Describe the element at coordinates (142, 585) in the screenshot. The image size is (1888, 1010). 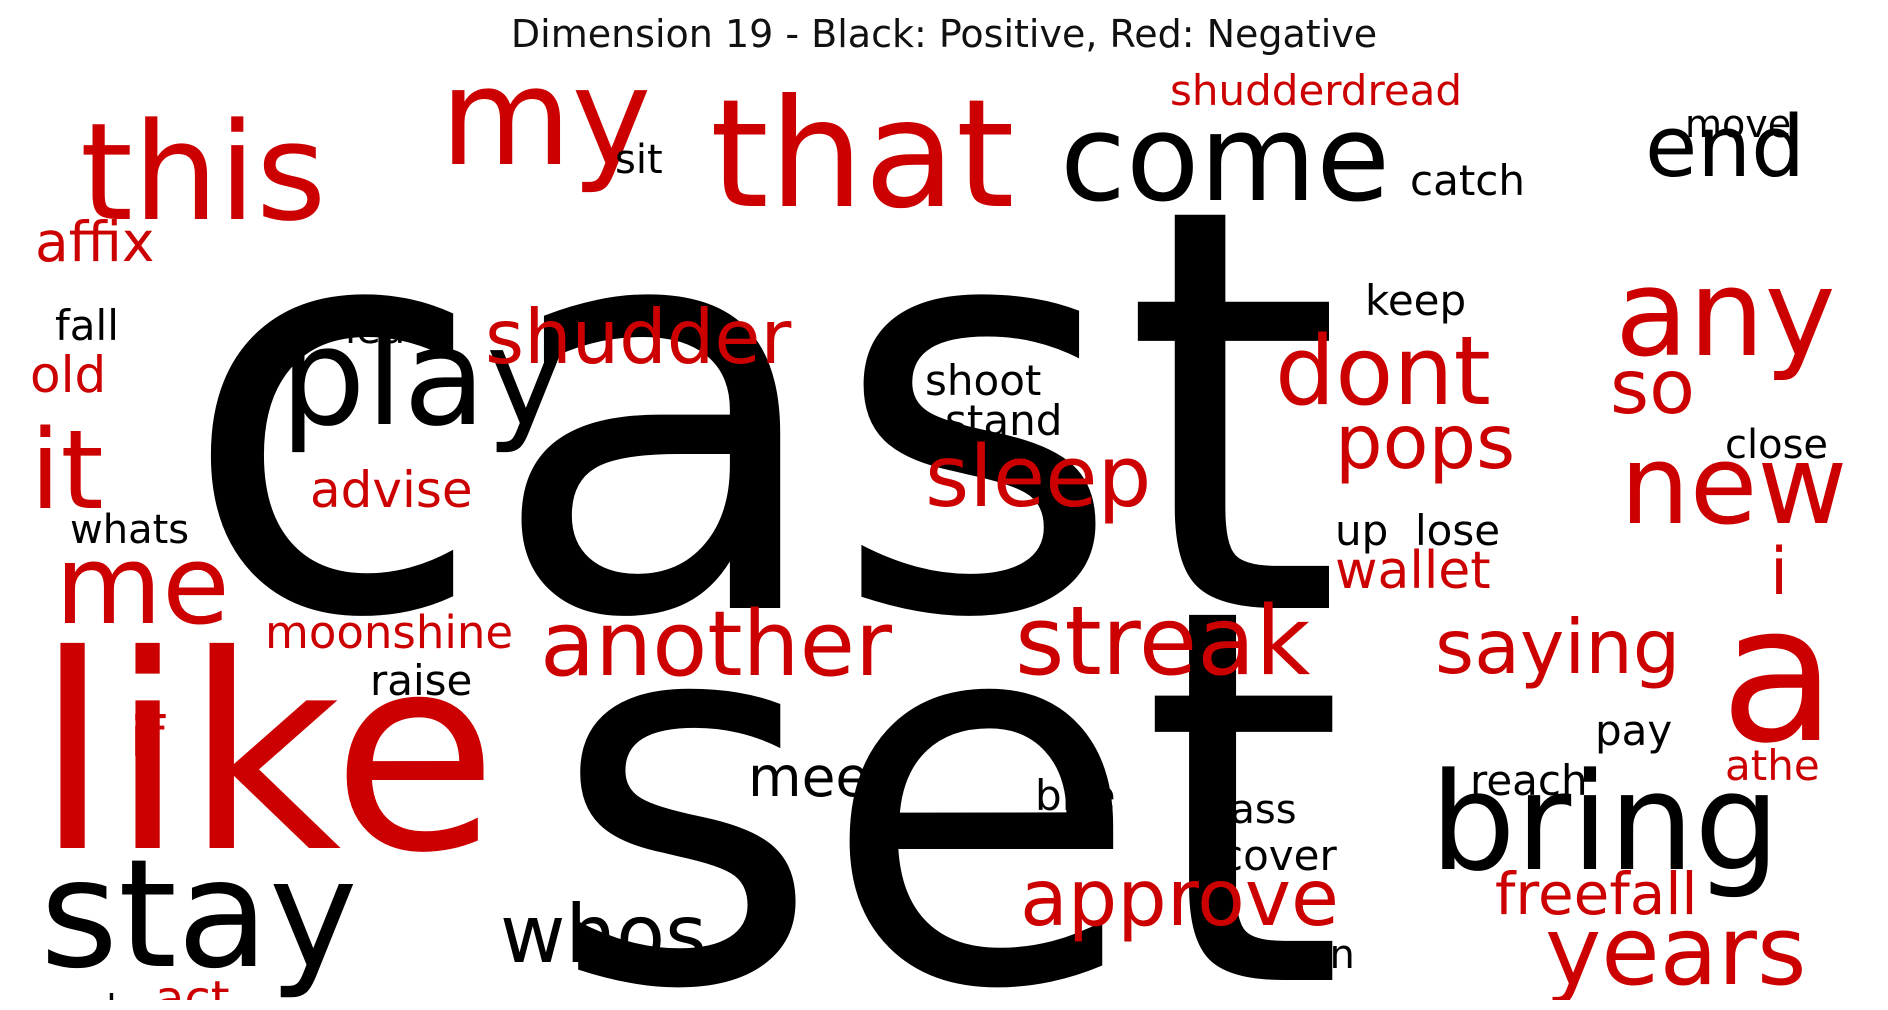
I see `word-me: me` at that location.